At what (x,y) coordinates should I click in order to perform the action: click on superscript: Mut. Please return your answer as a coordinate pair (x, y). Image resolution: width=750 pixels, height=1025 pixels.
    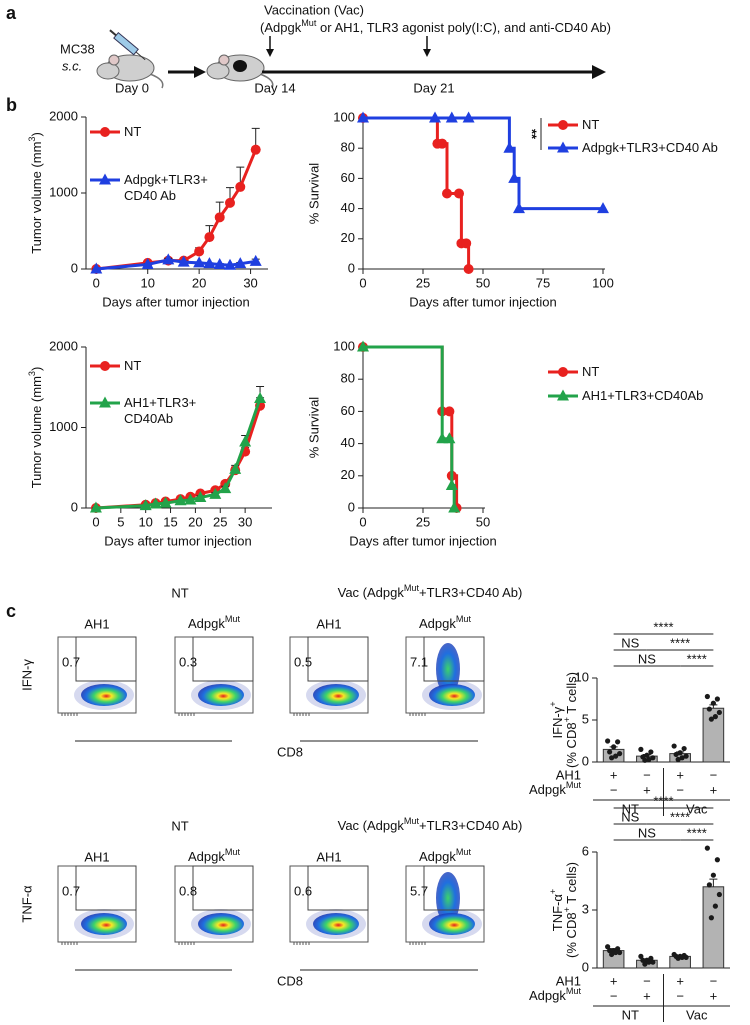
    Looking at the image, I should click on (464, 852).